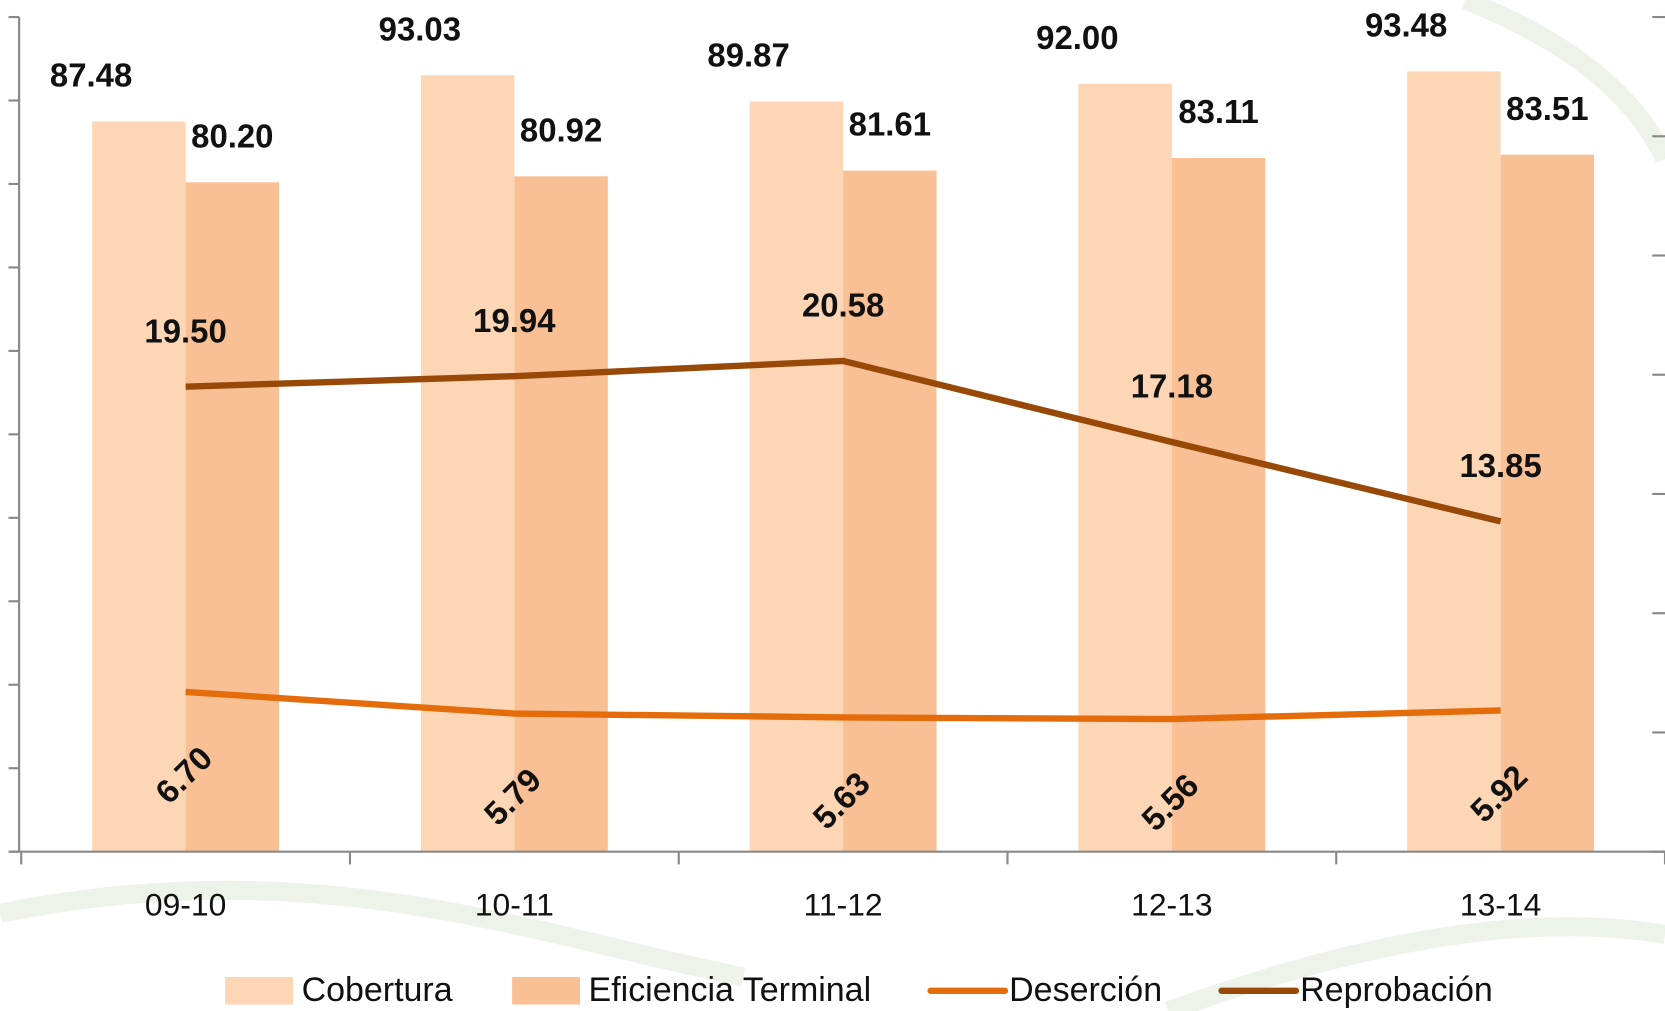 This screenshot has height=1011, width=1665. I want to click on legend-label: Deserción, so click(1085, 990).